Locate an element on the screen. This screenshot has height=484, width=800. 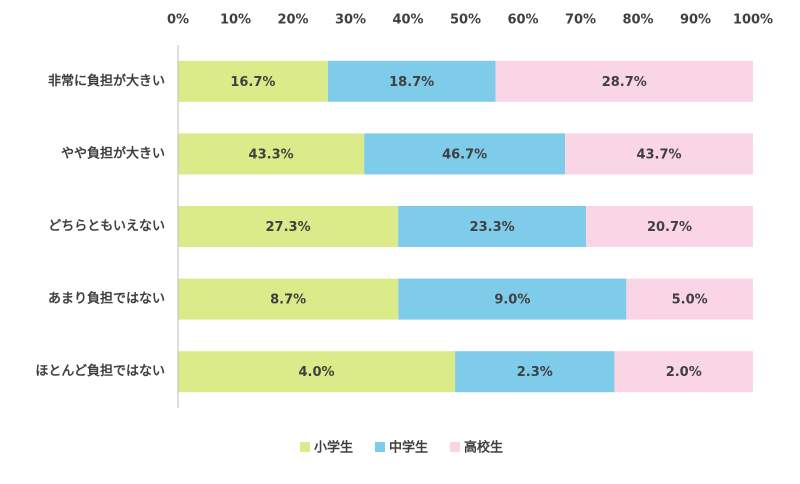
x-tick-label: 30% is located at coordinates (350, 20).